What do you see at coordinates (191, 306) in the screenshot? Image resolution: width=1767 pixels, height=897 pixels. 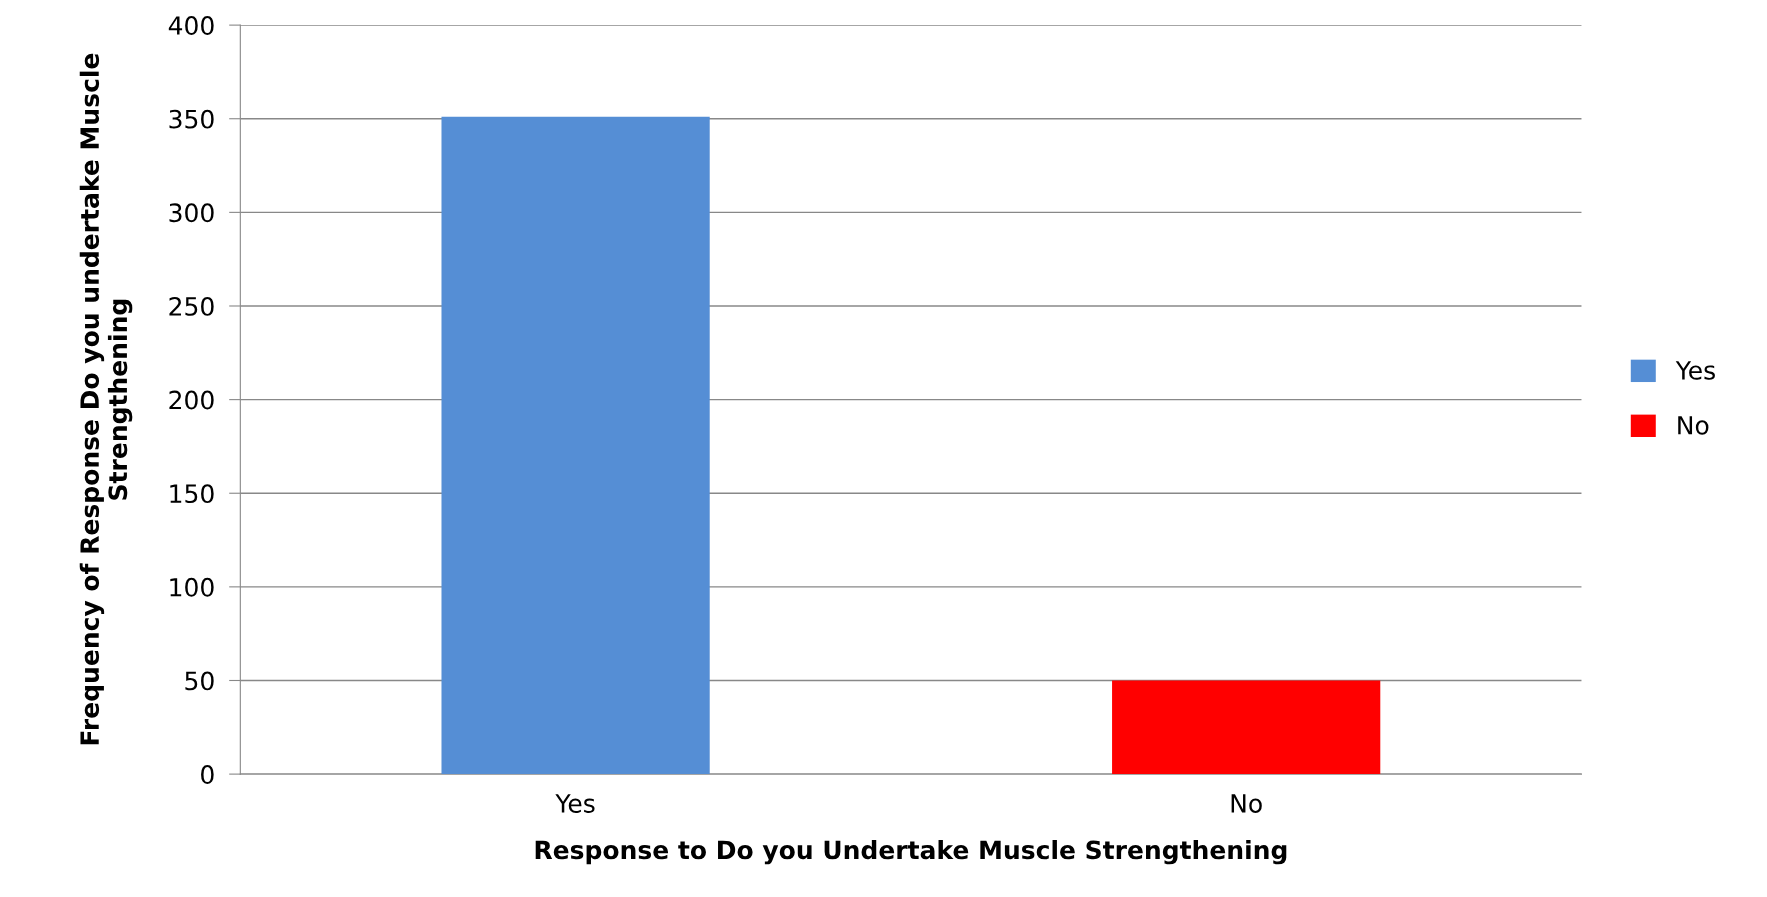 I see `y-tick-label: 250` at bounding box center [191, 306].